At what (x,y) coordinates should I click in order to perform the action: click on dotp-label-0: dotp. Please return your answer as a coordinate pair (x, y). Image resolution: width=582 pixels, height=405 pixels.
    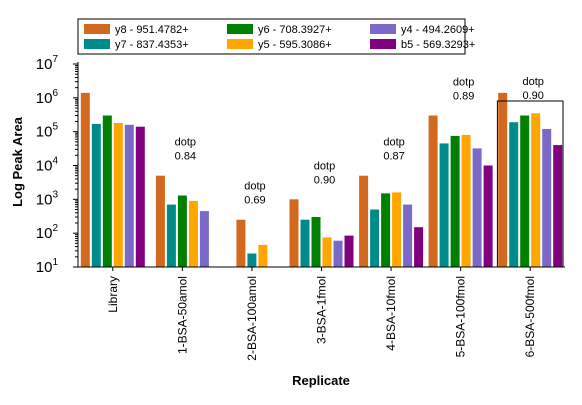
    Looking at the image, I should click on (185, 143).